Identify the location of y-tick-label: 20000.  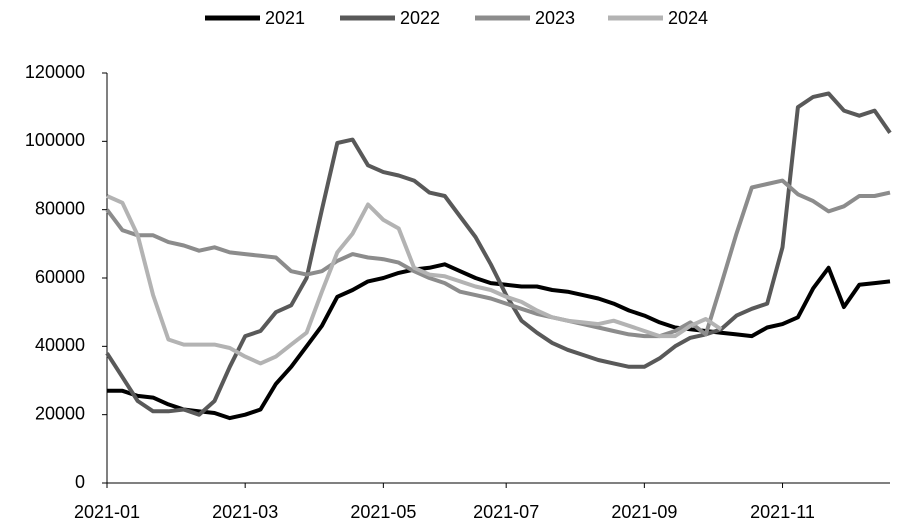
(60, 413).